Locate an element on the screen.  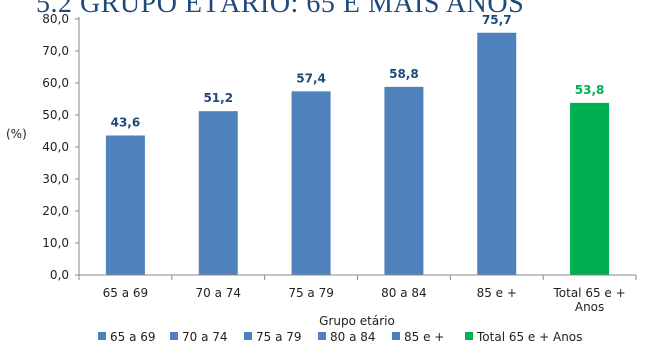
category-label: 70 a 74 is located at coordinates (218, 293).